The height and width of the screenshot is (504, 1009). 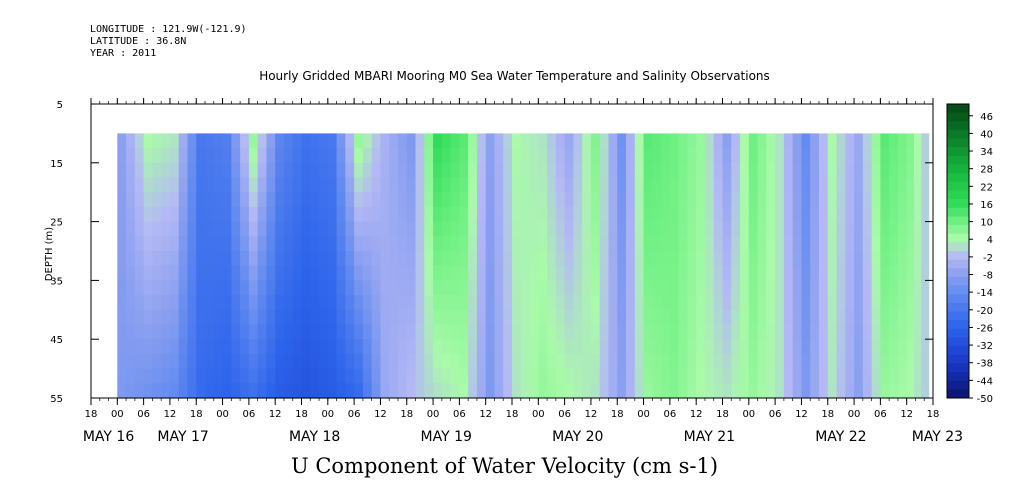 I want to click on x-tick-label: 12, so click(x=591, y=414).